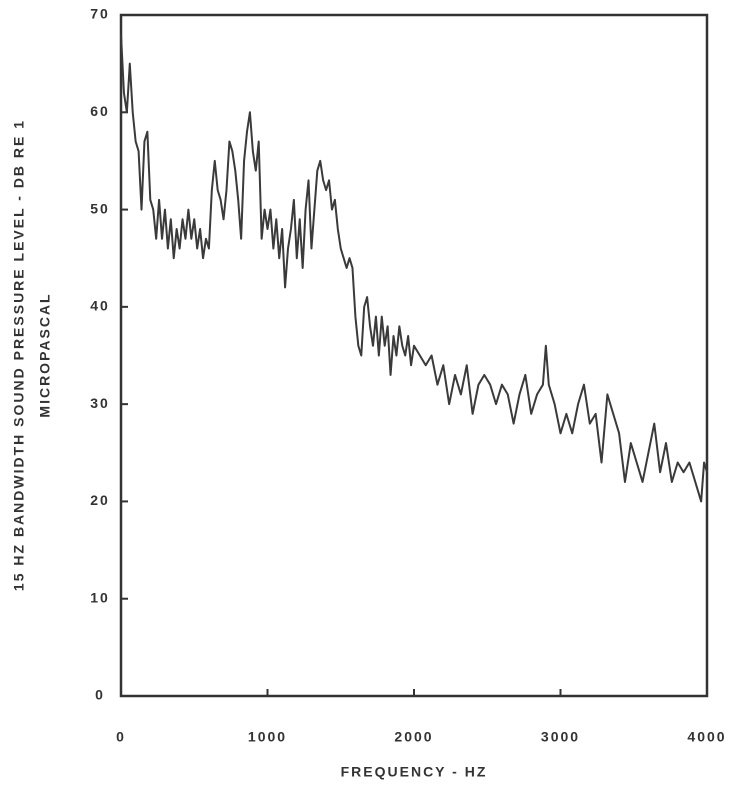 The image size is (735, 787). What do you see at coordinates (413, 737) in the screenshot?
I see `x-tick-label: 2000` at bounding box center [413, 737].